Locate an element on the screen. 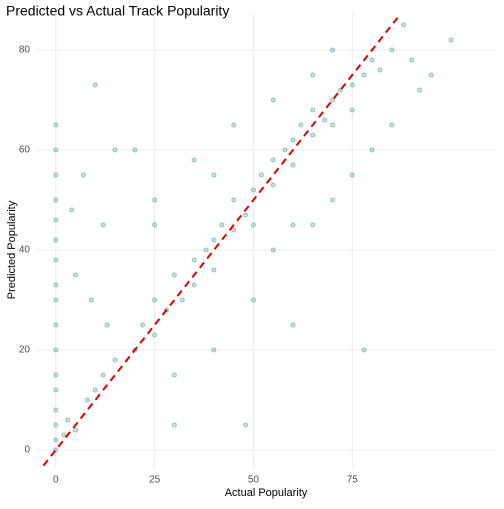 The height and width of the screenshot is (509, 504). x-tick-label: 25 is located at coordinates (155, 480).